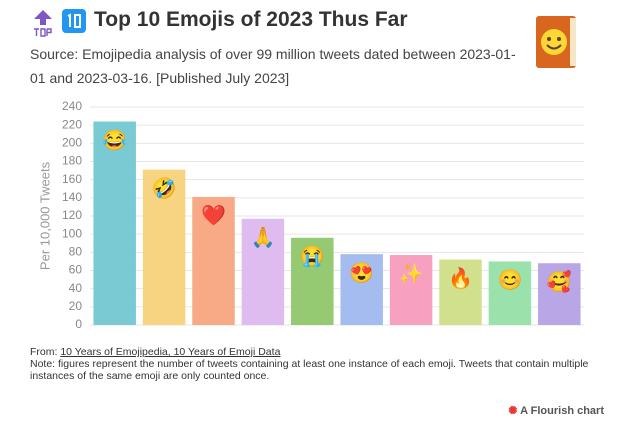  What do you see at coordinates (262, 237) in the screenshot?
I see `bar-emoji-label: 🙏` at bounding box center [262, 237].